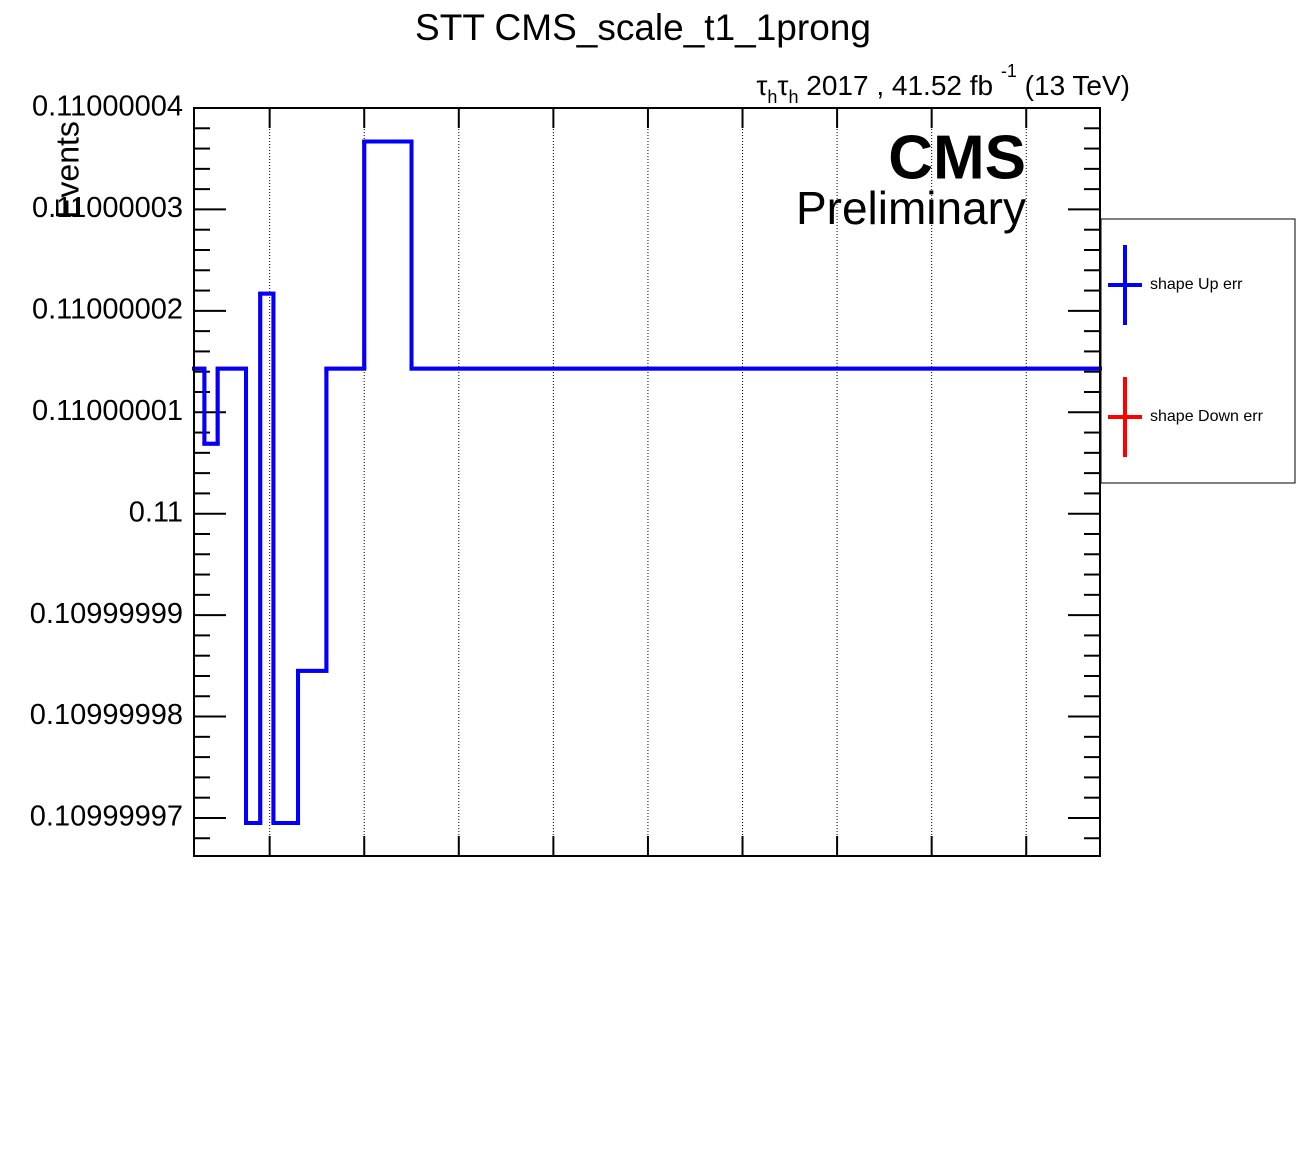 The height and width of the screenshot is (1172, 1296). Describe the element at coordinates (1196, 284) in the screenshot. I see `legend-label: shape Up err` at that location.